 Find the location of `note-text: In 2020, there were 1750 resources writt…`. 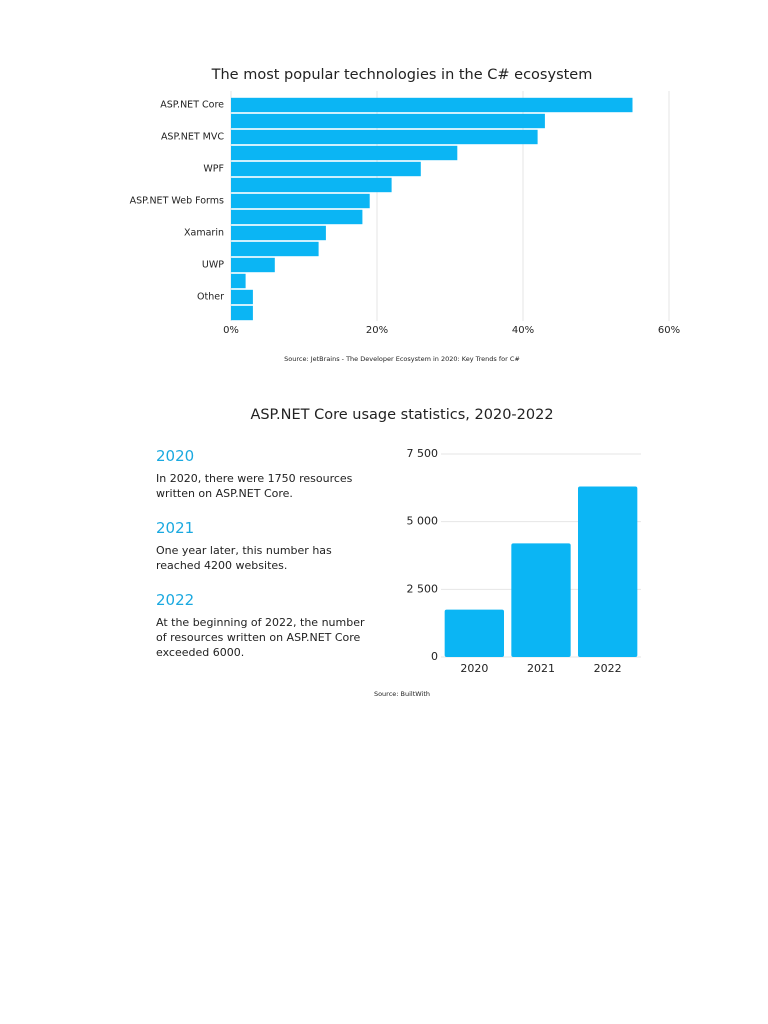

note-text: In 2020, there were 1750 resources writt… is located at coordinates (254, 486).